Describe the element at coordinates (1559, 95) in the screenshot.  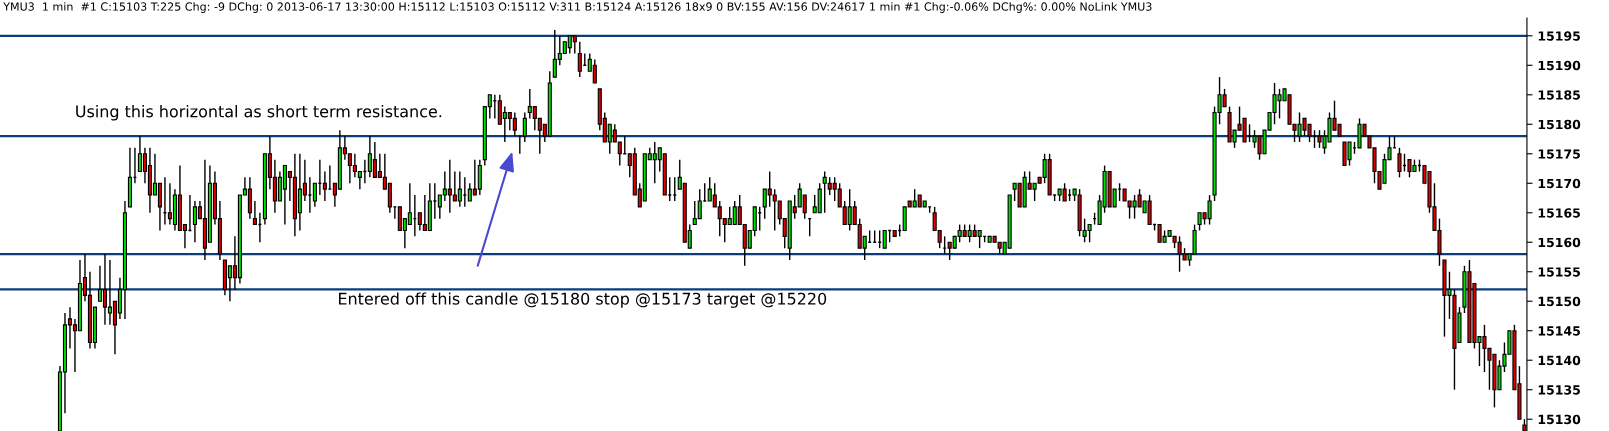
I see `y-tick-label: 15185` at that location.